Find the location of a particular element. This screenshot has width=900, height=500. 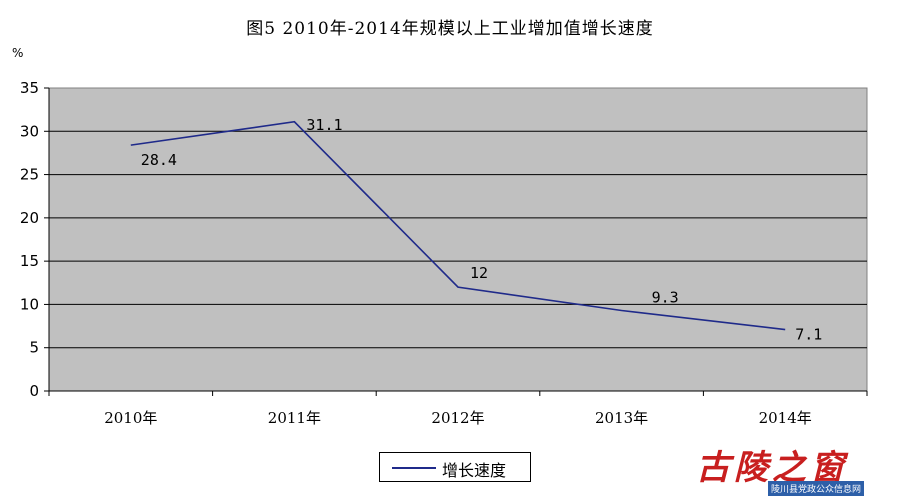

x-tick-label: 2014年 is located at coordinates (785, 418).